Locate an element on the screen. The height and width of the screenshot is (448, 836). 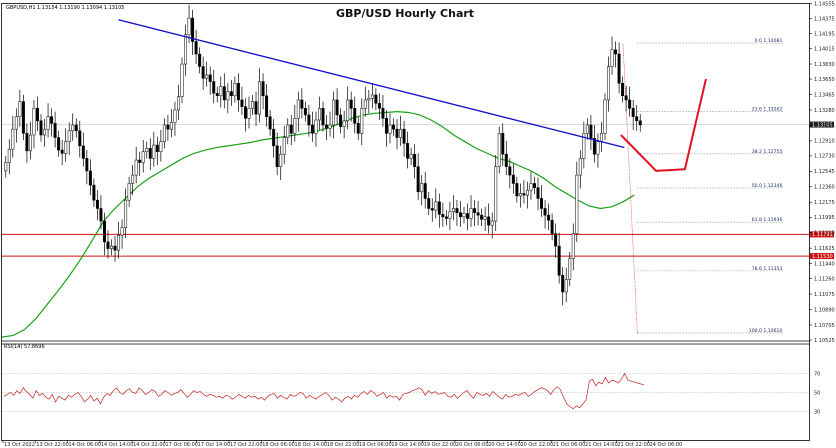
x-tick-label: 17 Oct 22:00 is located at coordinates (246, 445).